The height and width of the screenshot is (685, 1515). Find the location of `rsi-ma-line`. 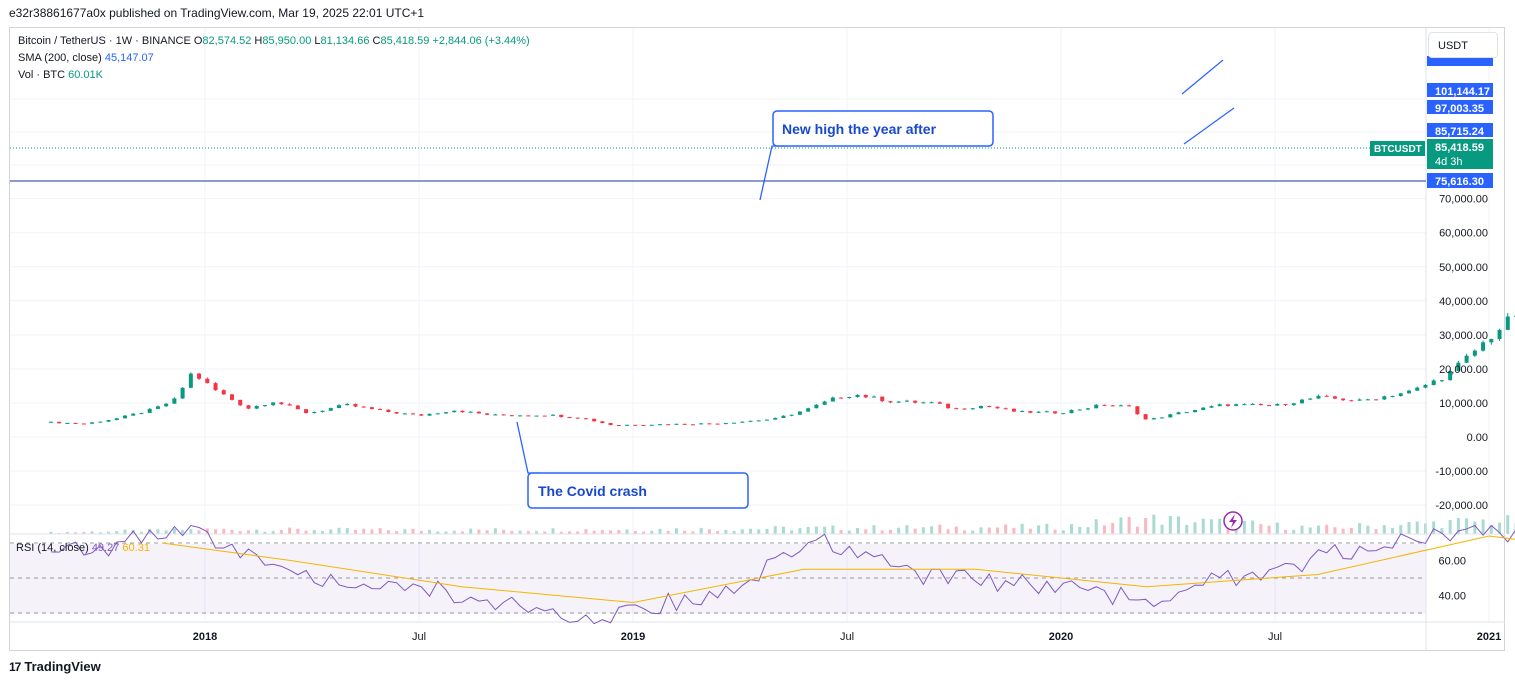

rsi-ma-line is located at coordinates (838, 569).